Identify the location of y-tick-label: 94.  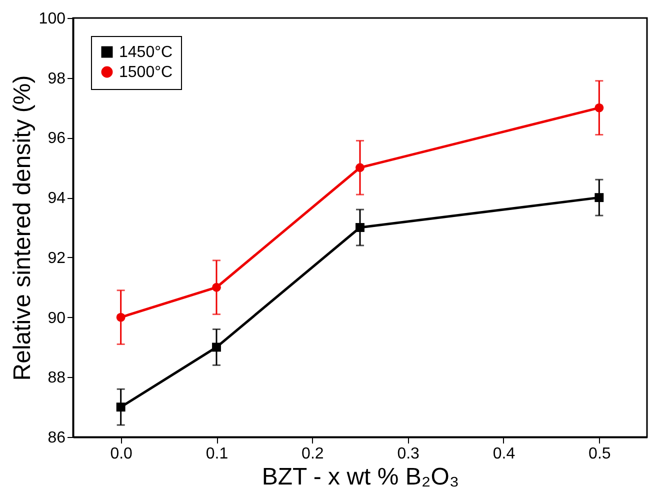
(57, 199).